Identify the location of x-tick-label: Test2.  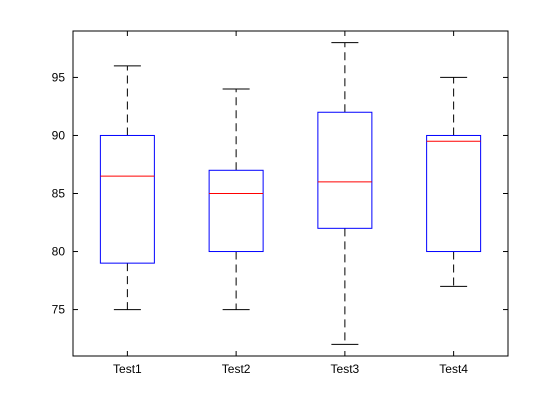
(236, 369).